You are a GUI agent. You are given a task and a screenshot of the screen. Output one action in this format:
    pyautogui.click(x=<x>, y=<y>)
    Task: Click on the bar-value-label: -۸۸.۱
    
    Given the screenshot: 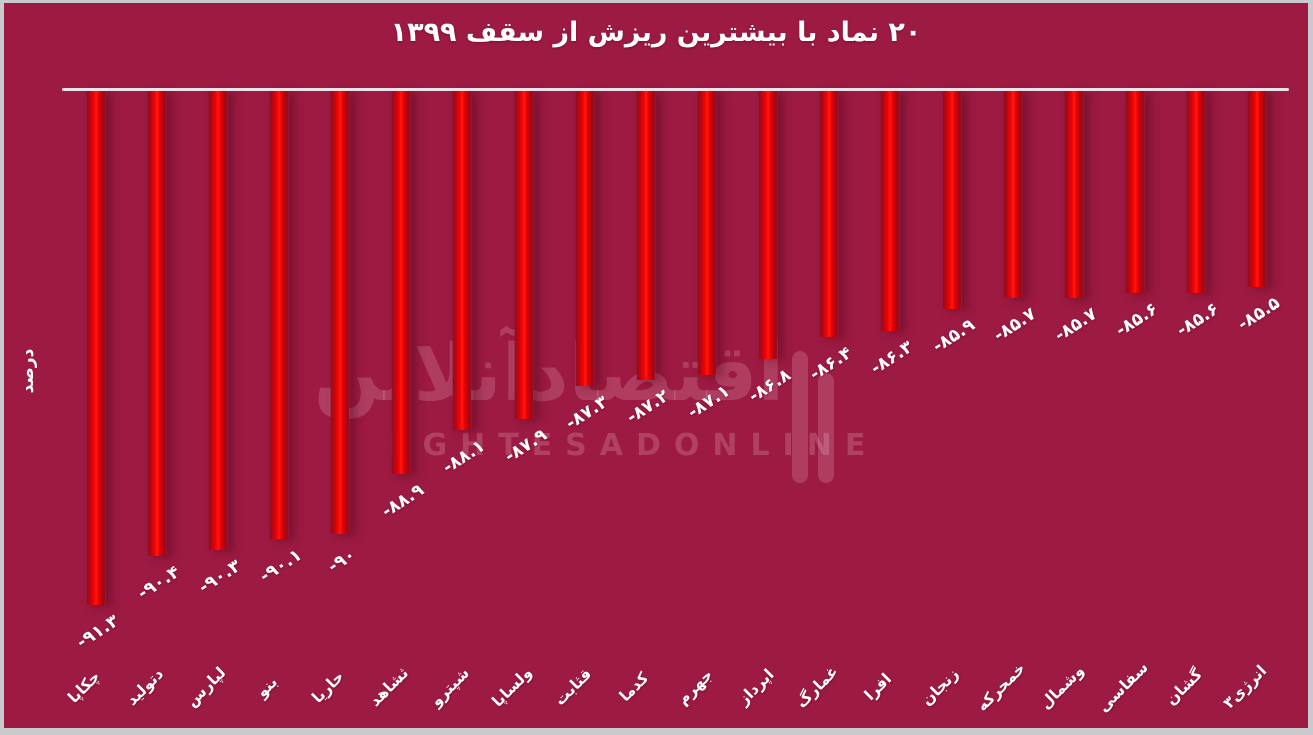 What is the action you would take?
    pyautogui.click(x=464, y=457)
    